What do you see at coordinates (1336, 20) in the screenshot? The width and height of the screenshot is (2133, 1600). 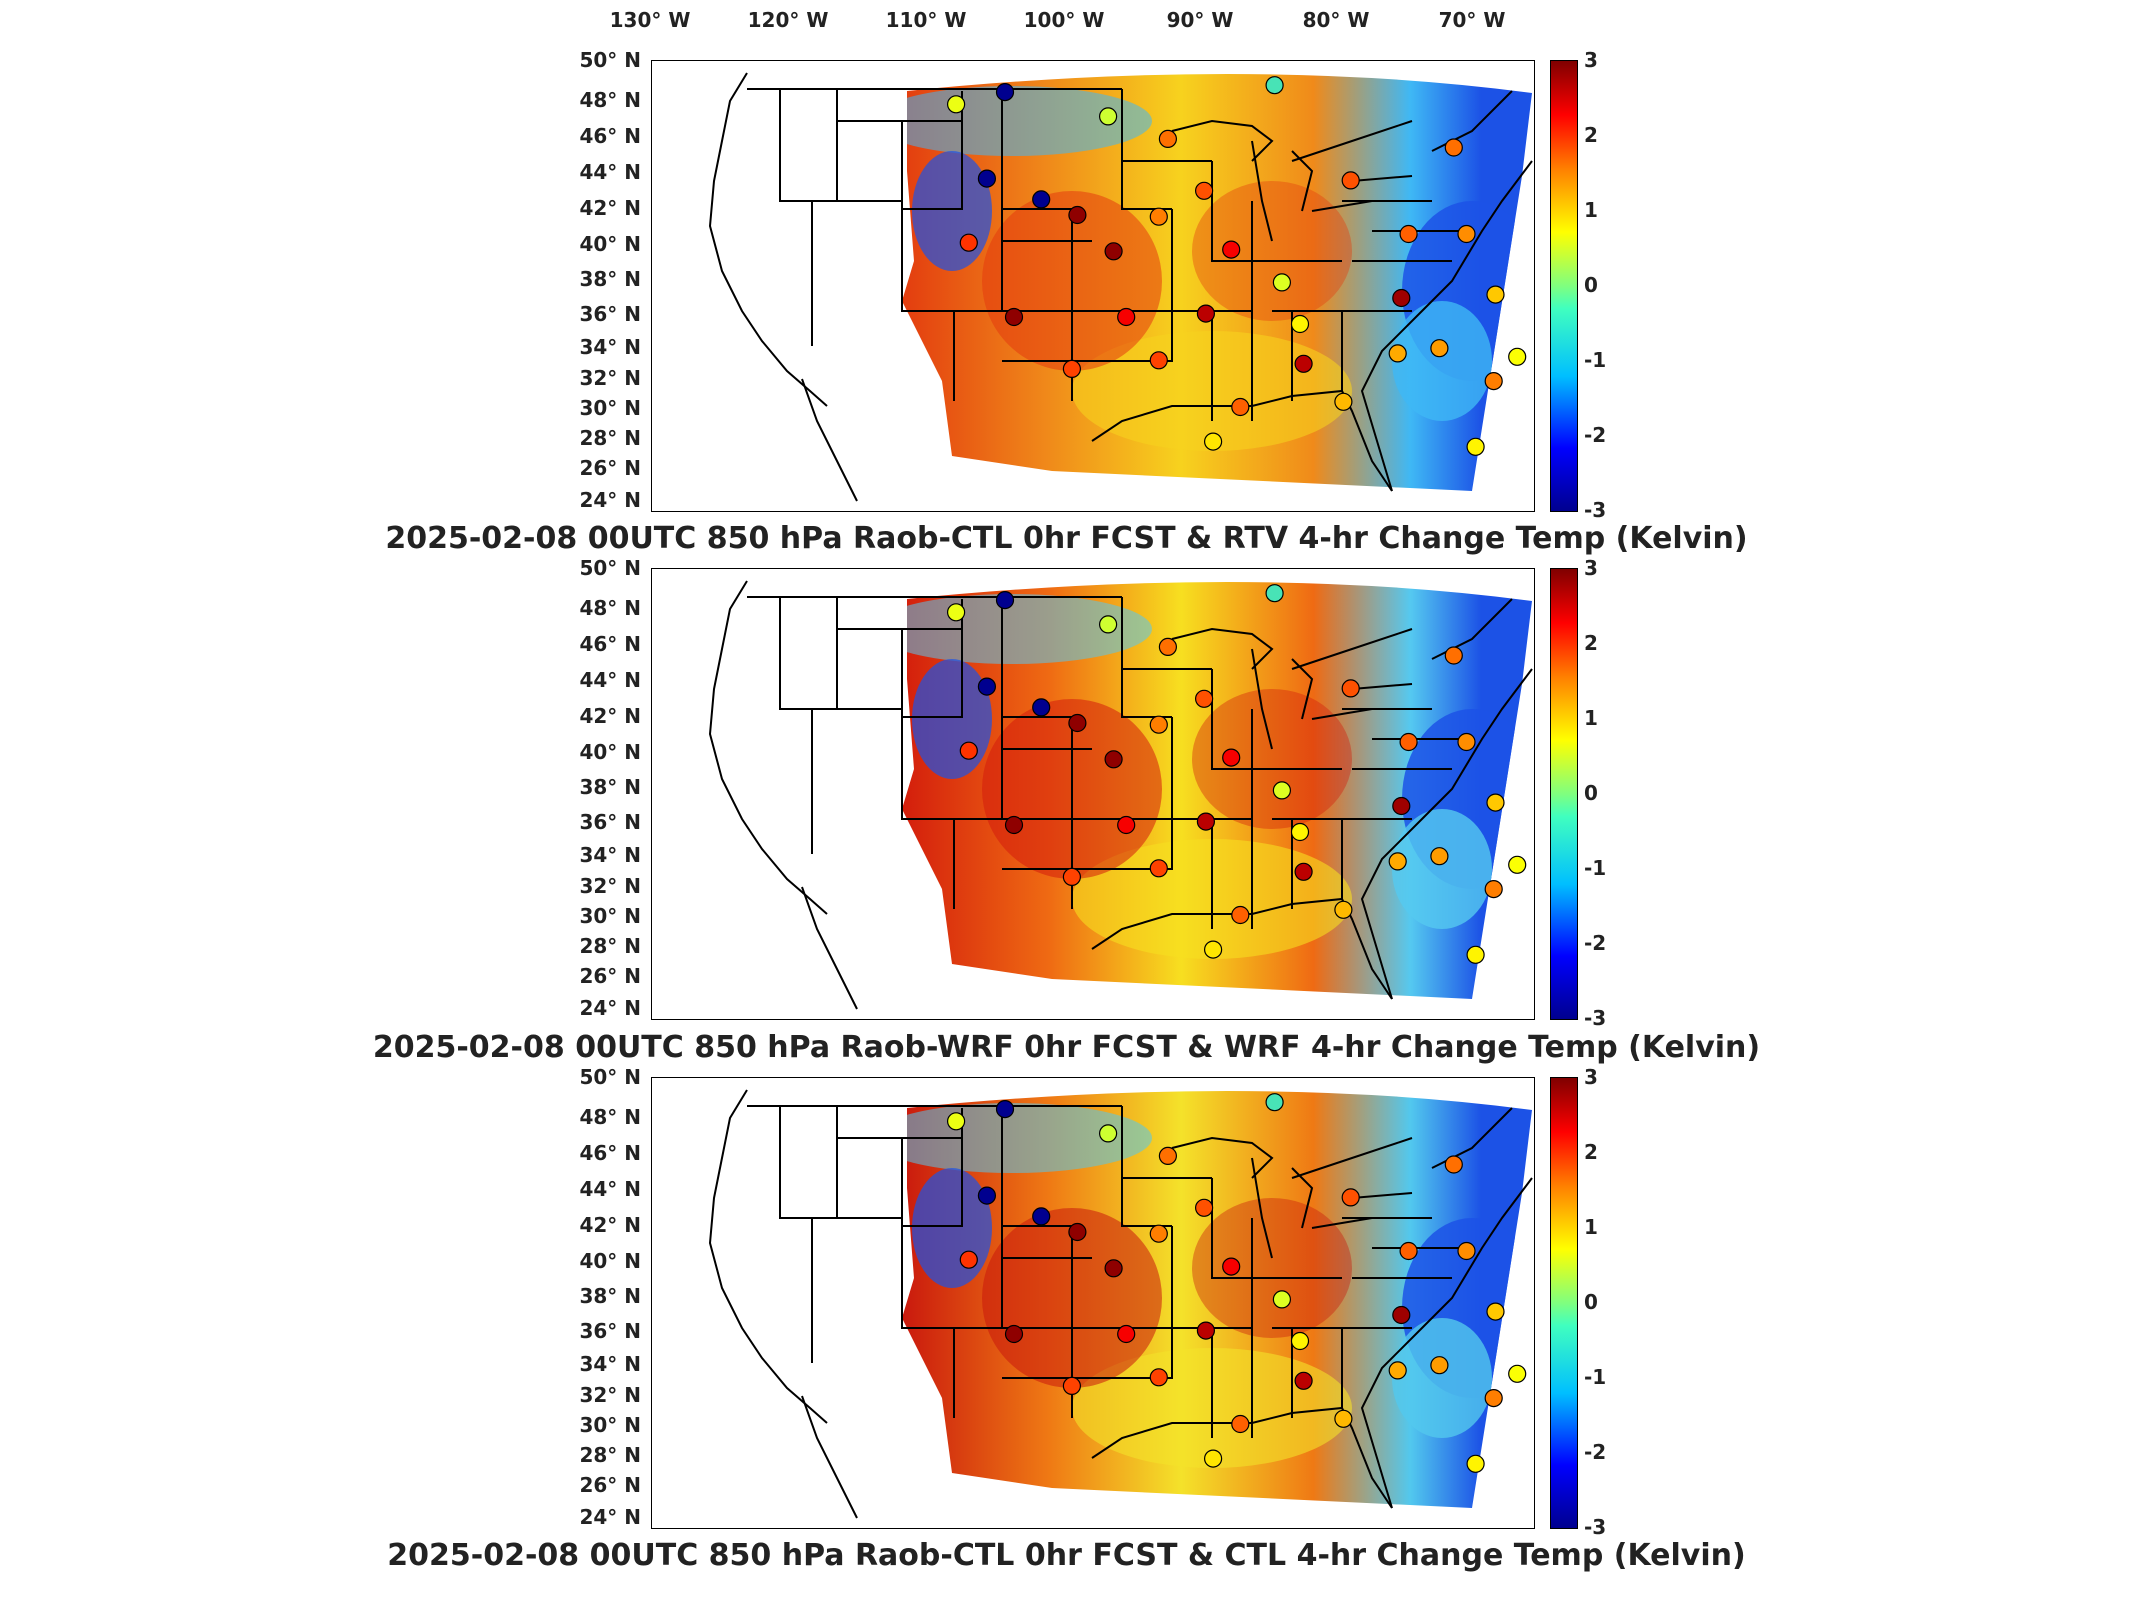 I see `longitude-label: 80° W` at bounding box center [1336, 20].